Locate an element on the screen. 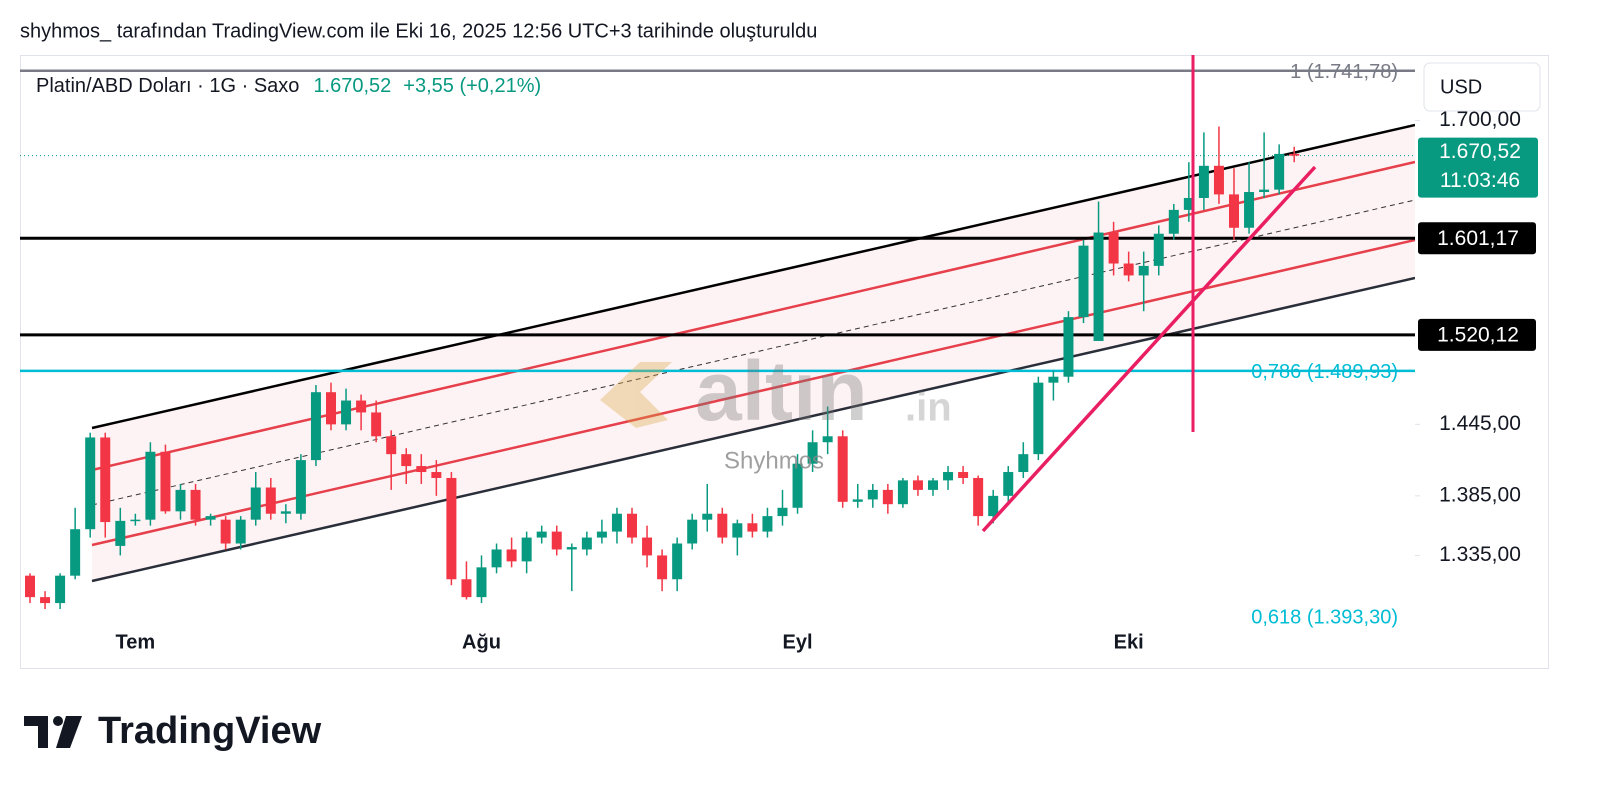  currency-box is located at coordinates (1482, 87).